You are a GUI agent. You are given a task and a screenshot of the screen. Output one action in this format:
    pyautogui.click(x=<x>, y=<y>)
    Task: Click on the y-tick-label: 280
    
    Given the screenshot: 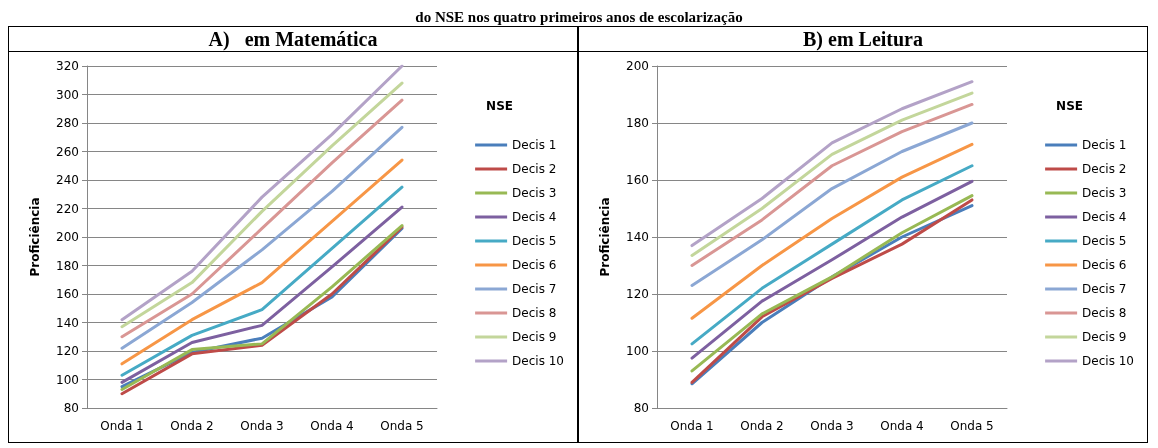 What is the action you would take?
    pyautogui.click(x=67, y=123)
    